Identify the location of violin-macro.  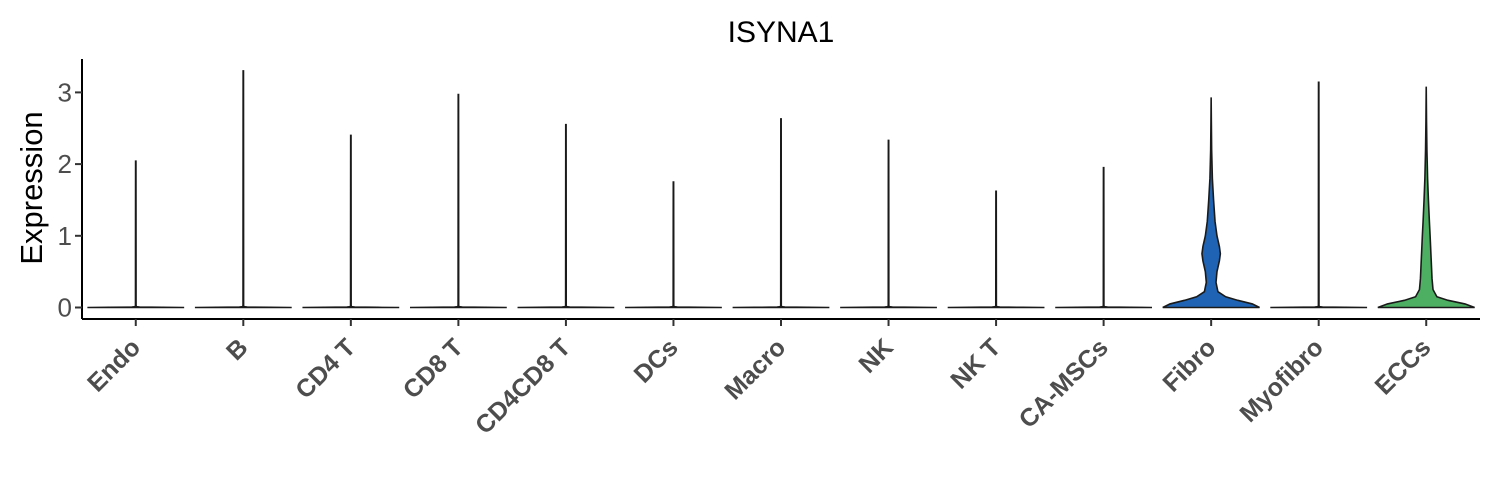
(781, 213).